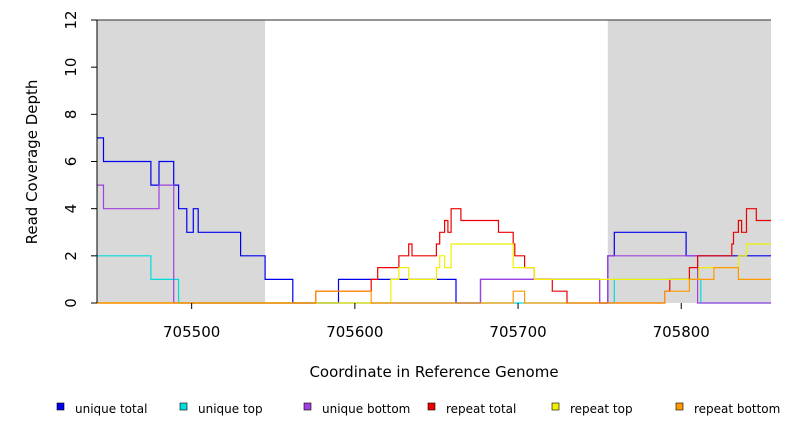 Image resolution: width=792 pixels, height=432 pixels. Describe the element at coordinates (431, 406) in the screenshot. I see `legend-swatch-repeat-total` at that location.